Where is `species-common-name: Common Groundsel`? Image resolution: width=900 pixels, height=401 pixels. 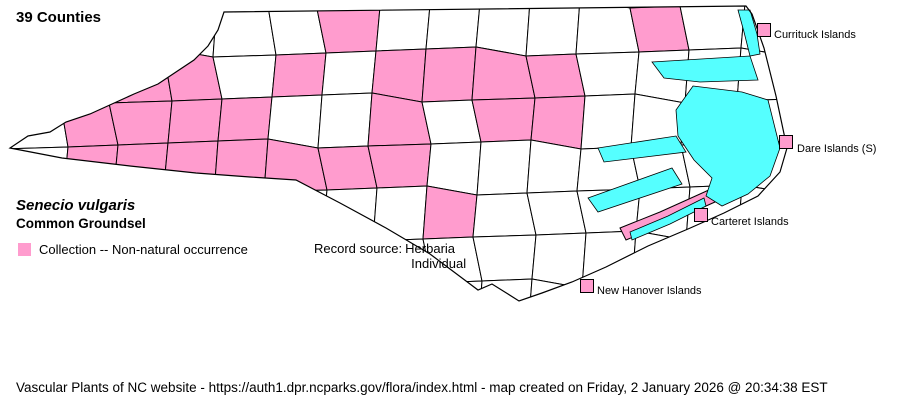
species-common-name: Common Groundsel is located at coordinates (81, 223).